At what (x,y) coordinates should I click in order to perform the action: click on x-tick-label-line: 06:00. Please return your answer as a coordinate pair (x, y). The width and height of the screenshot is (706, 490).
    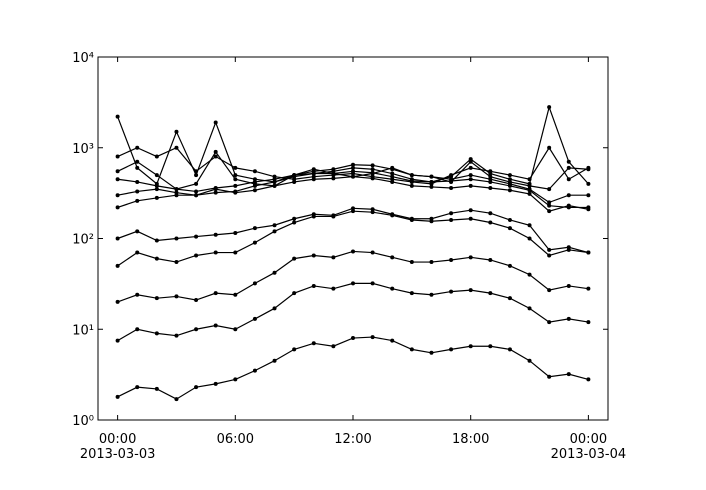
    Looking at the image, I should click on (235, 439).